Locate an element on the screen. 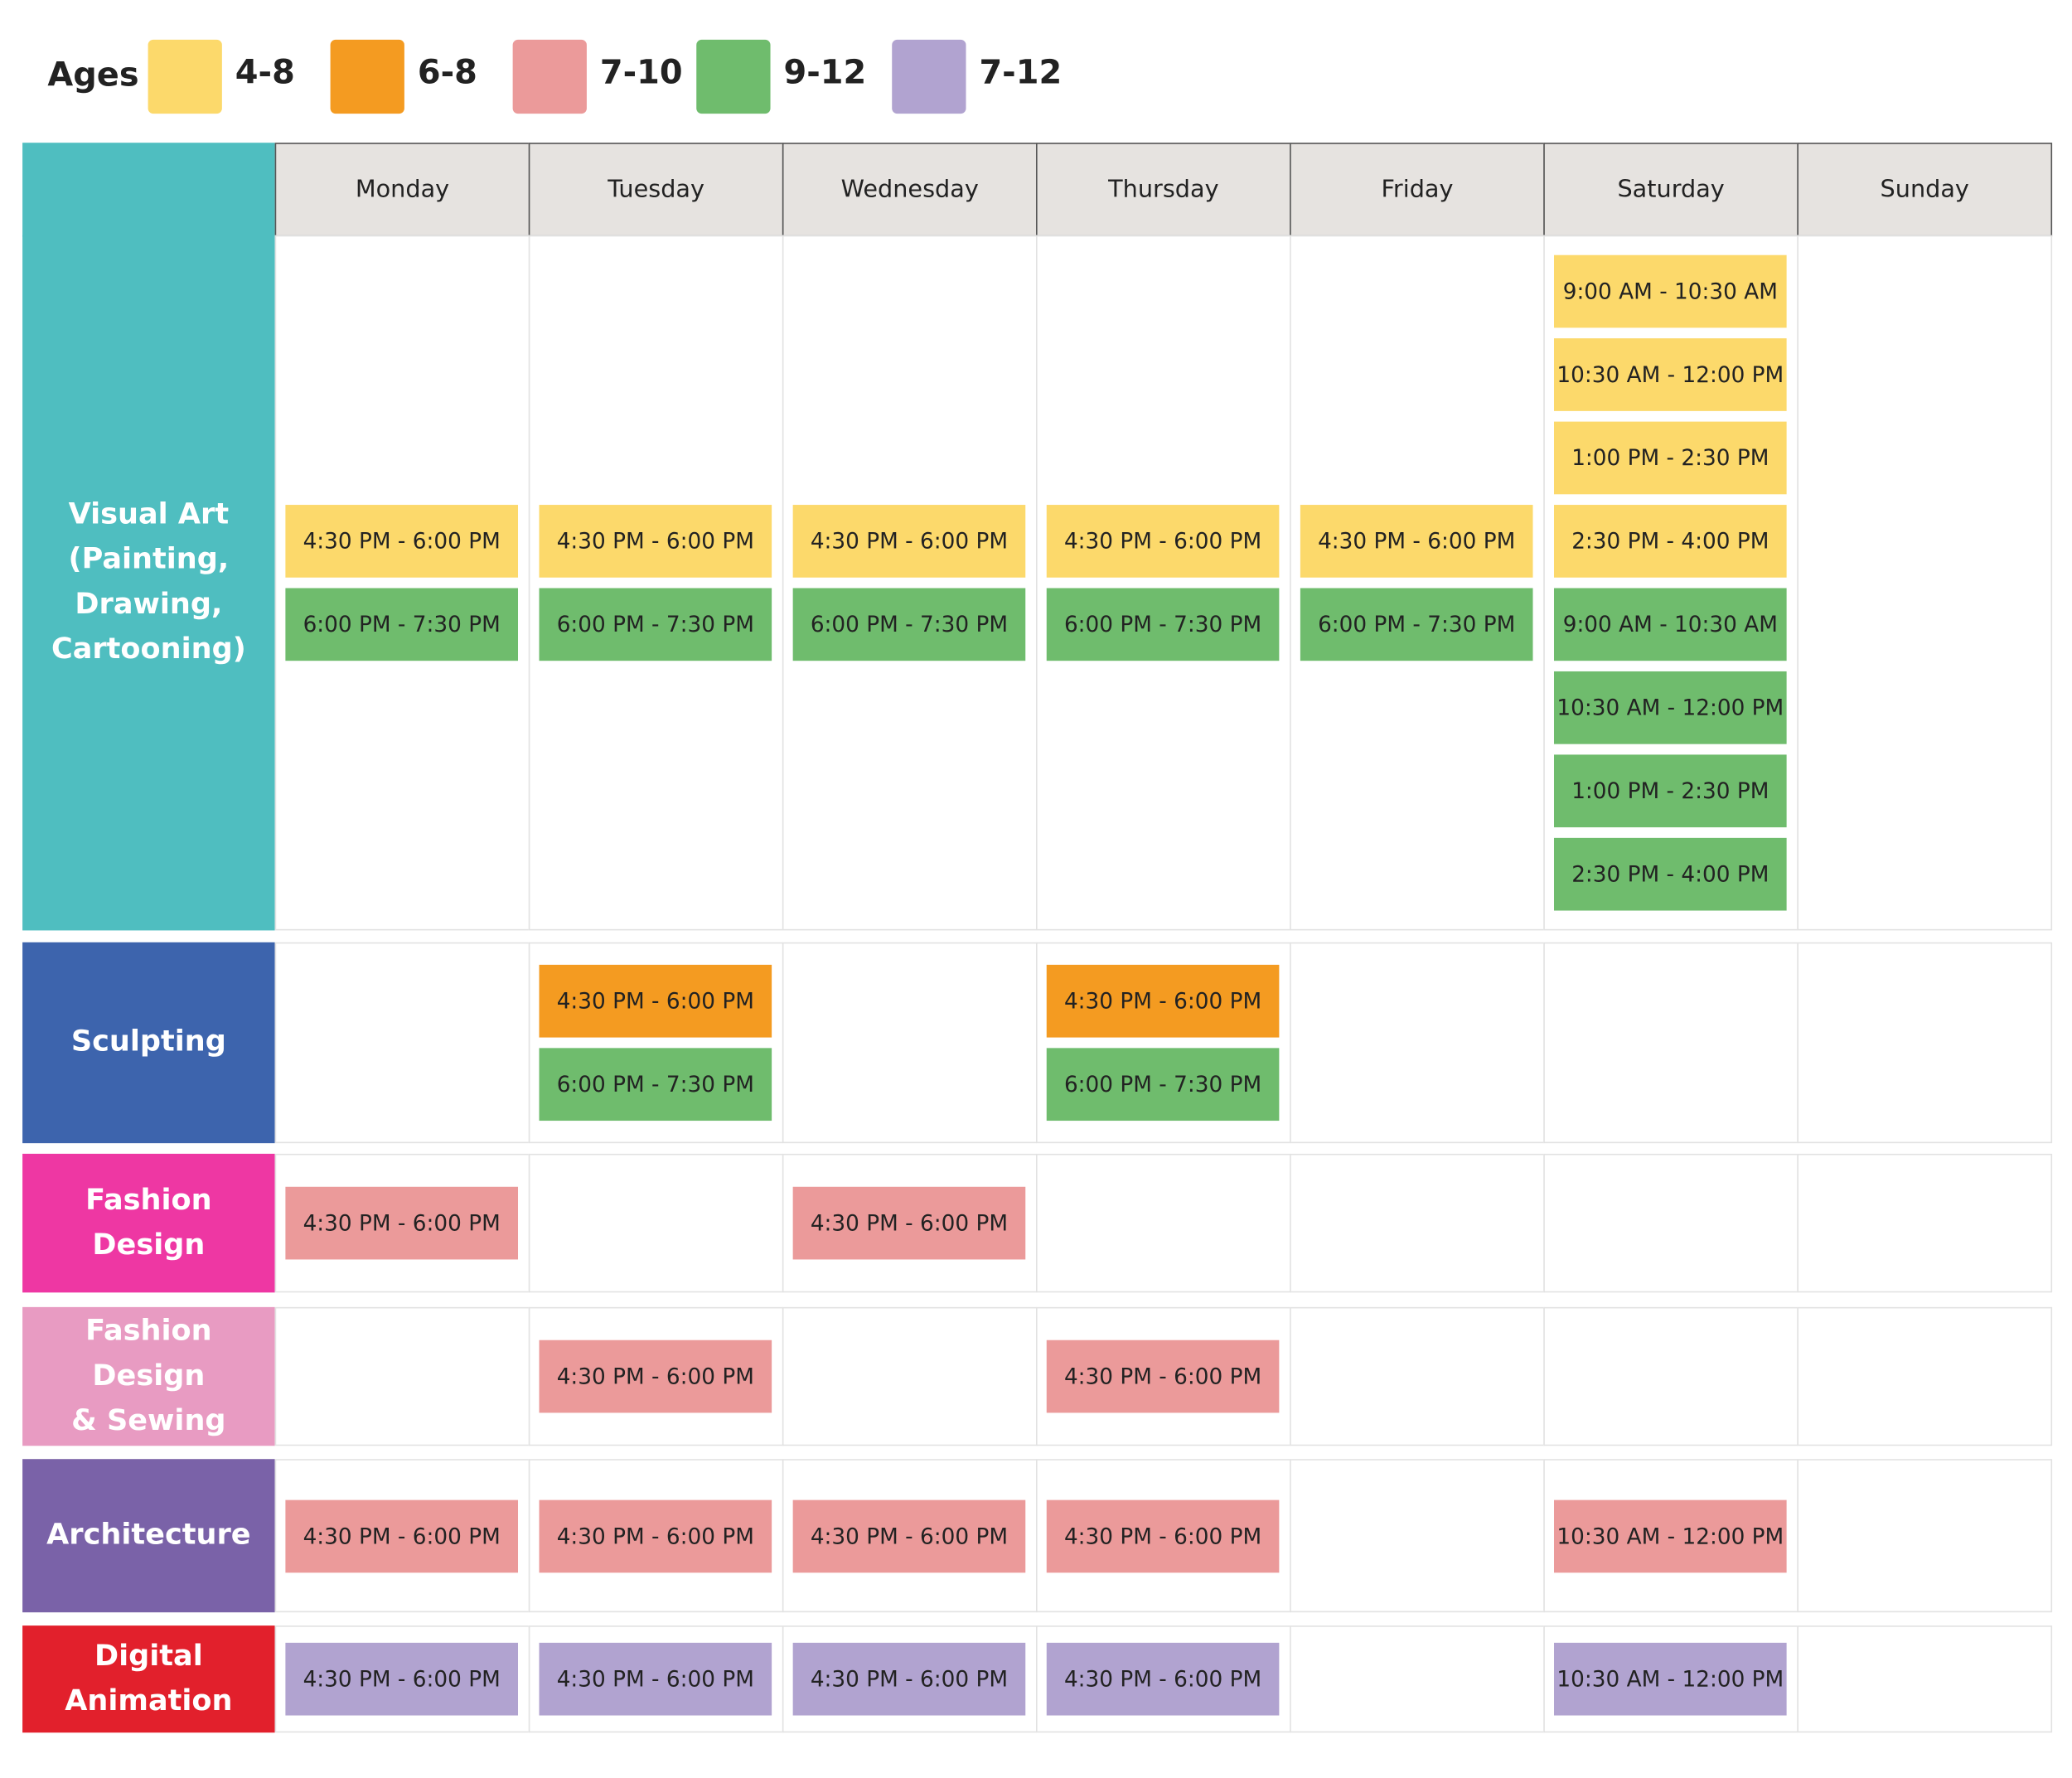  legend-title: Ages is located at coordinates (93, 74).